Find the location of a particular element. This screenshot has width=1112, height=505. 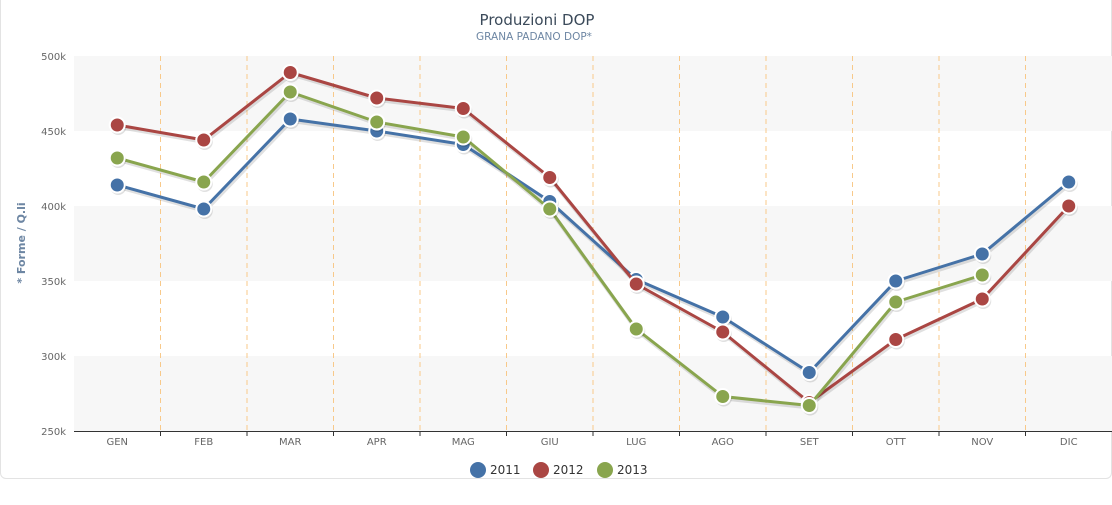

y-tick-label: 350k is located at coordinates (53, 282).